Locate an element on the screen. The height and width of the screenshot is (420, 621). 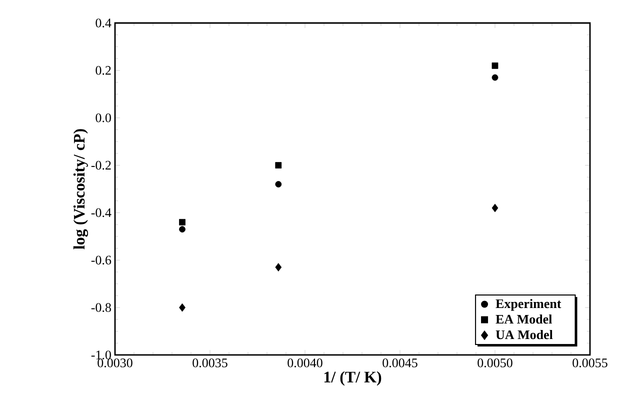
y-axis-title: log (Viscosity/ cP) is located at coordinates (80, 189).